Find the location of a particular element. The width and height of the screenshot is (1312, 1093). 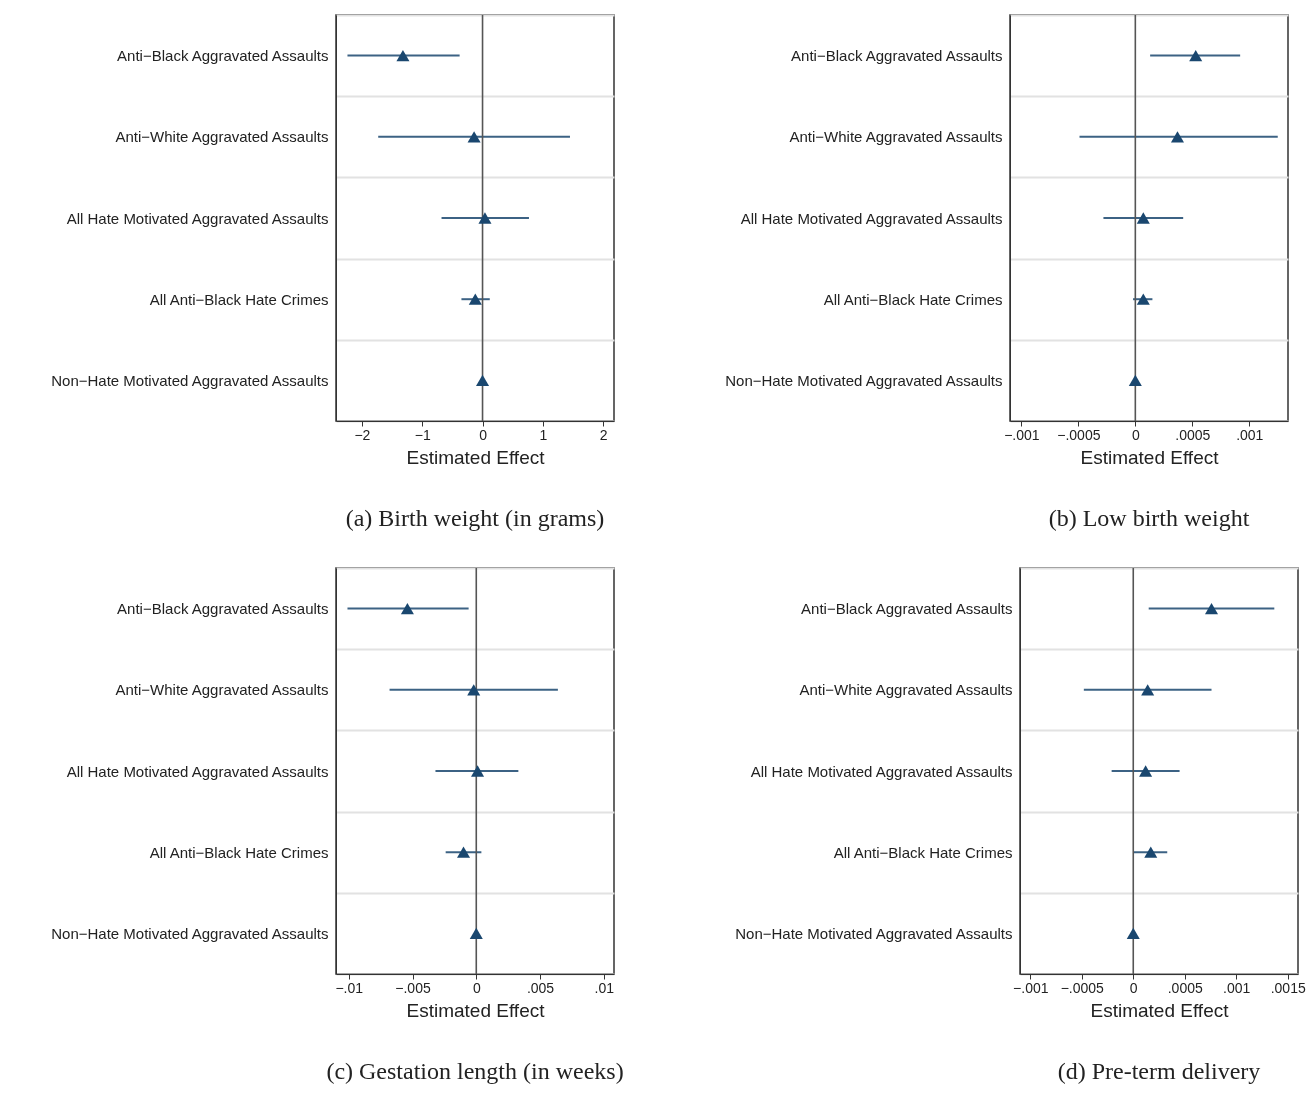

text: (a) Birth weight (in grams) is located at coordinates (475, 518).